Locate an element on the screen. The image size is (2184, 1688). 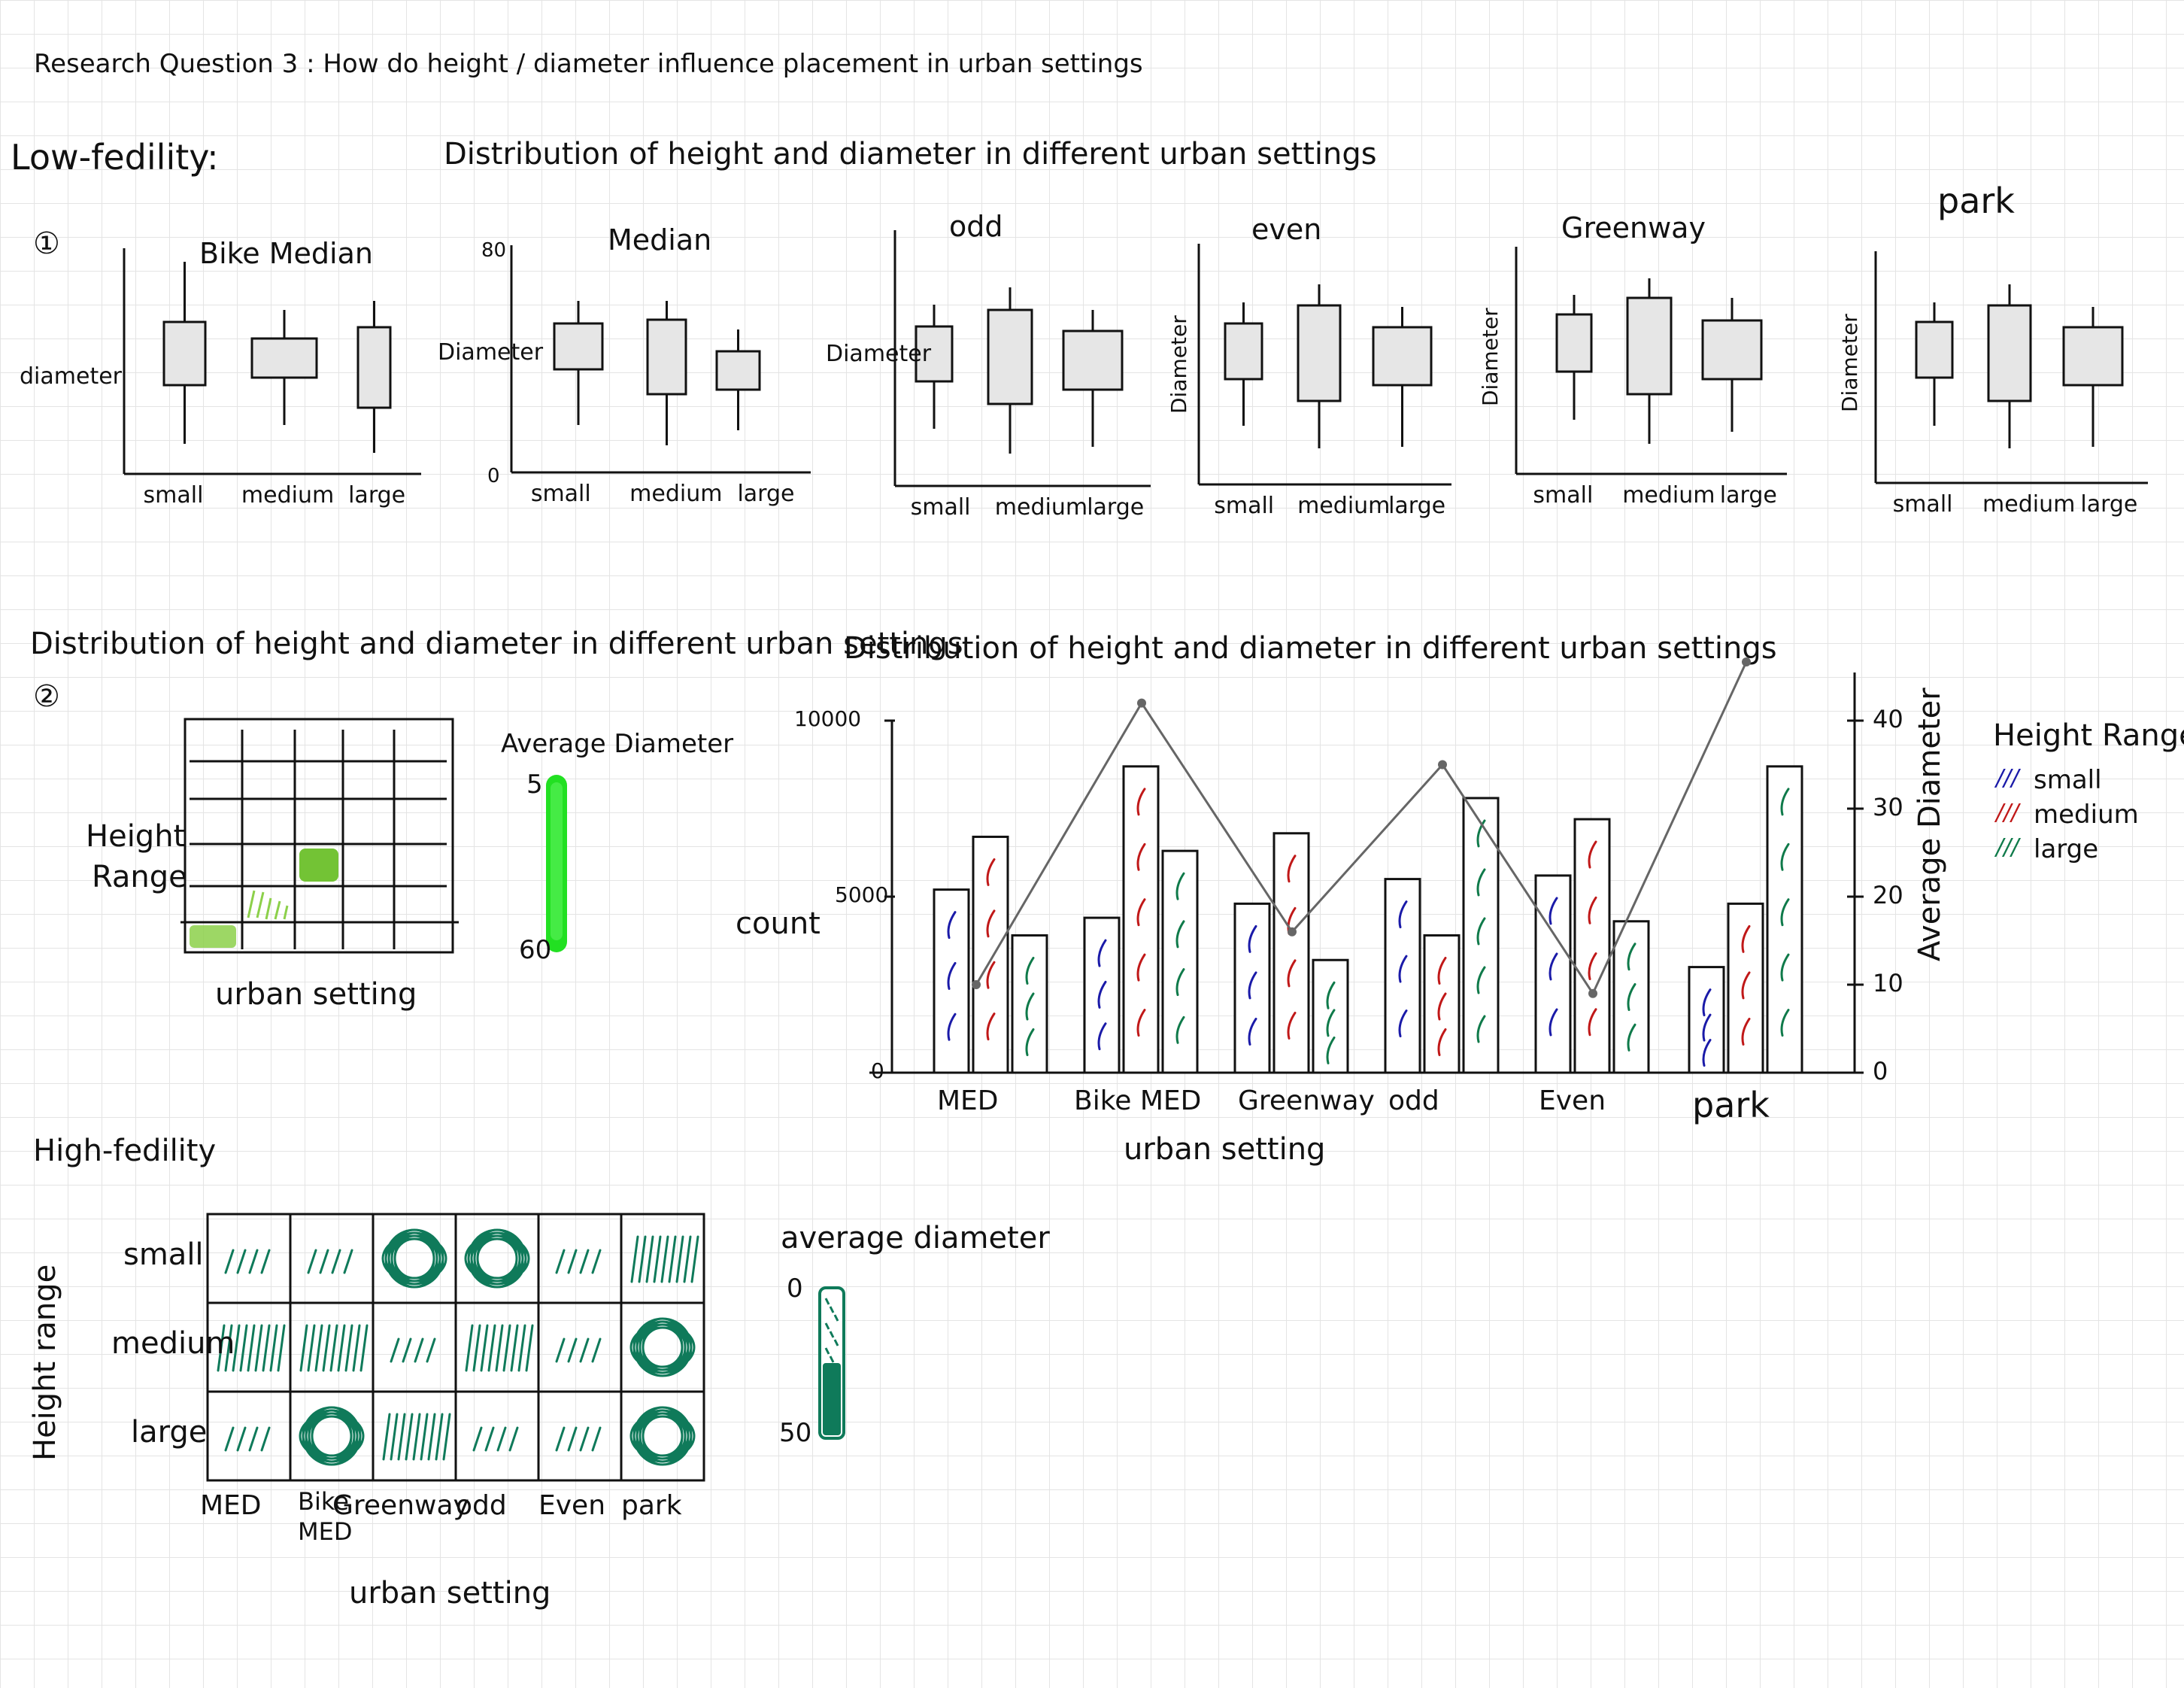
heatmap-ylabel-line1: Height is located at coordinates (136, 836).